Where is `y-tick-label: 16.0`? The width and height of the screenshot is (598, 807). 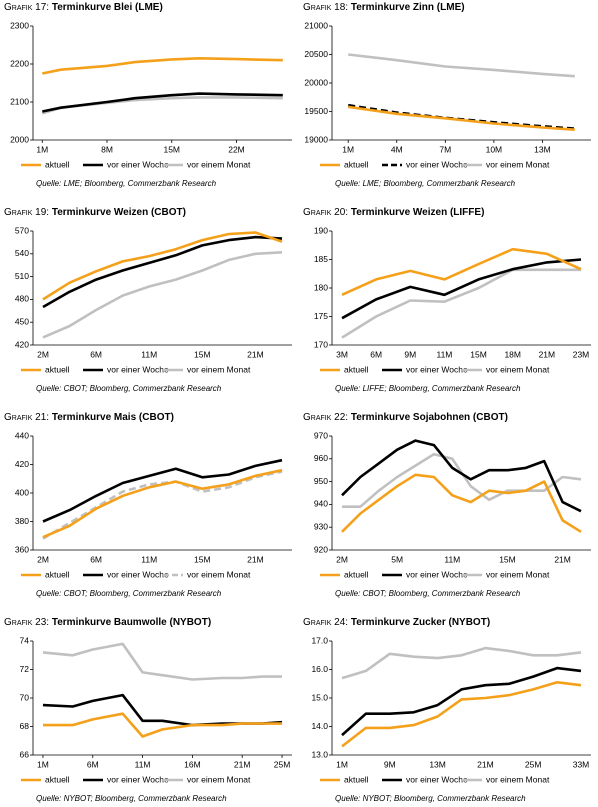
y-tick-label: 16.0 is located at coordinates (319, 669).